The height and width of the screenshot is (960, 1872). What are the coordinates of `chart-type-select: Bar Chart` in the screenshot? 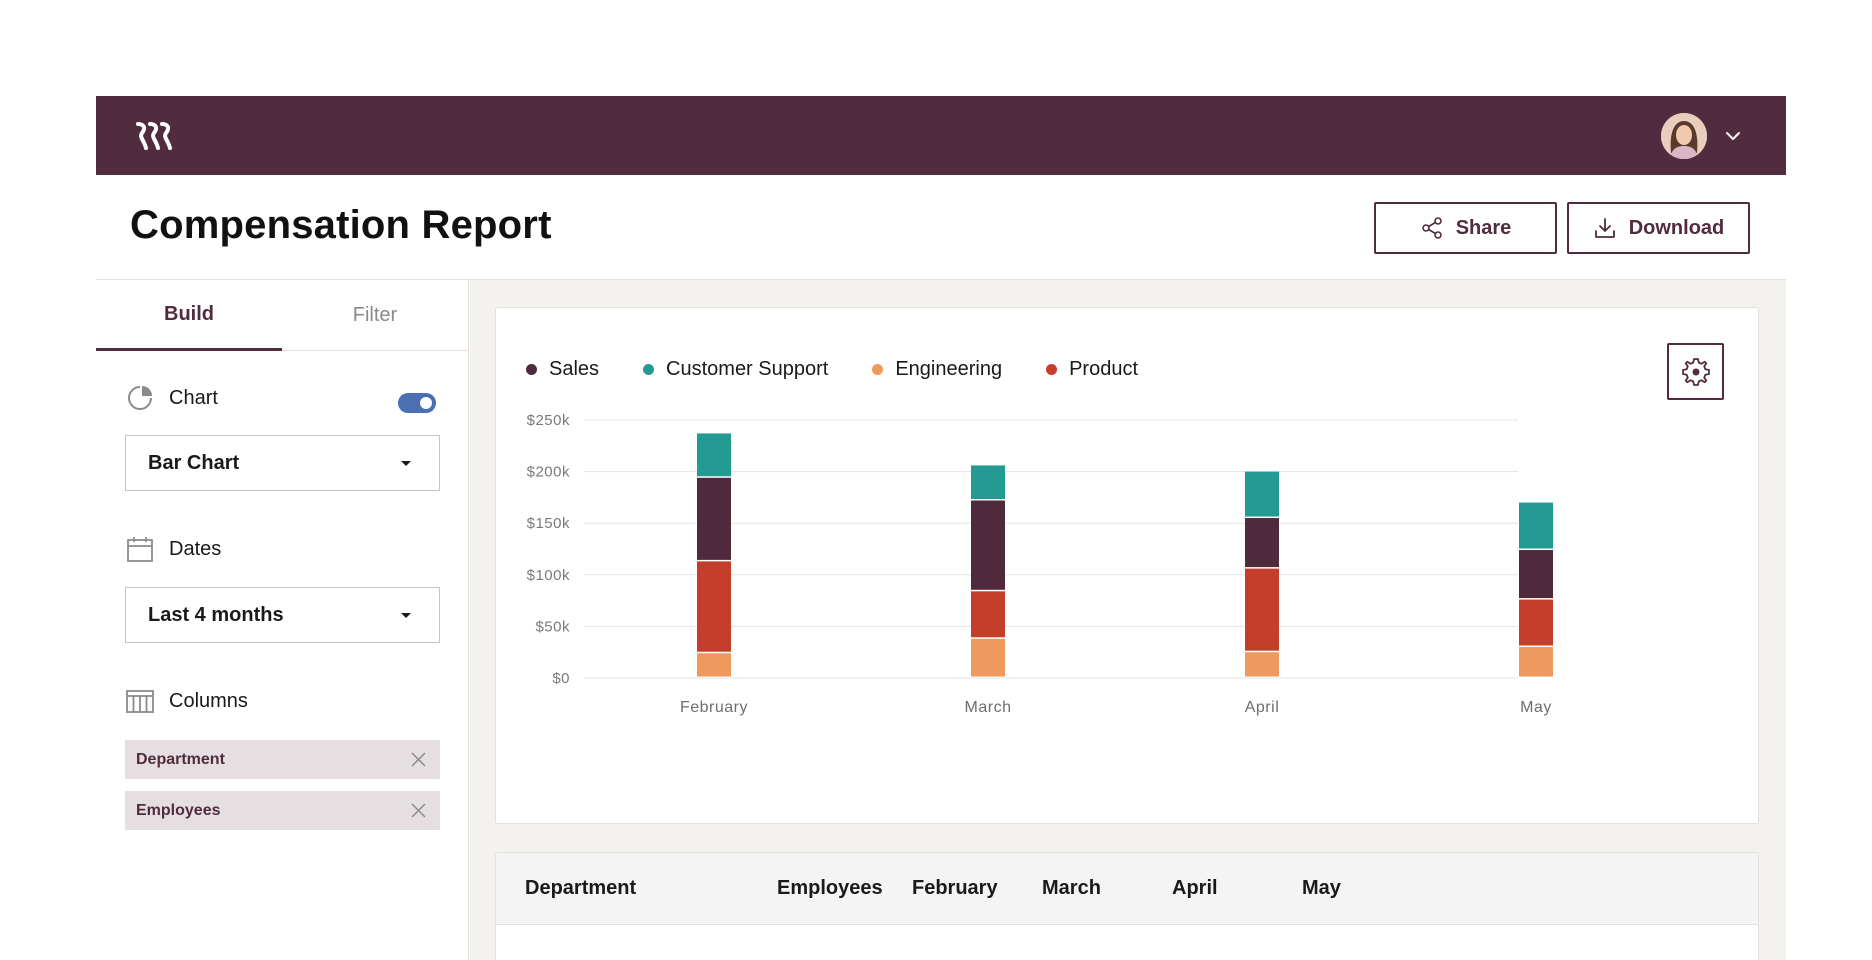 It's located at (282, 463).